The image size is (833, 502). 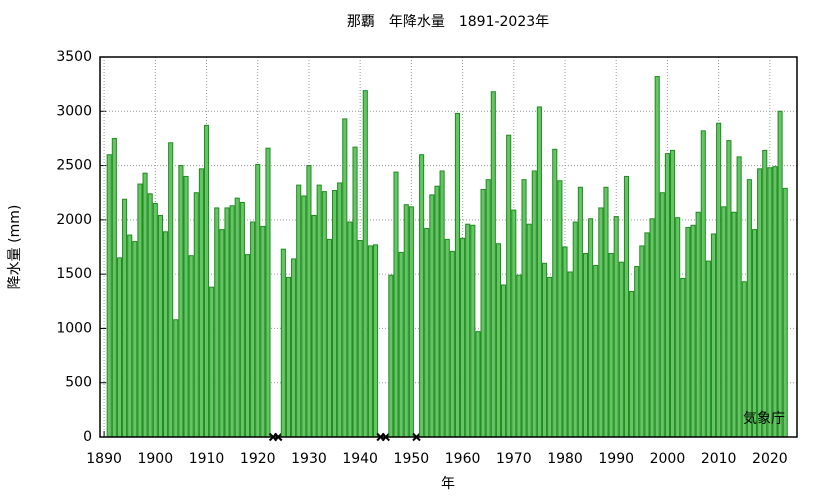 I want to click on y-tick-label: 2500, so click(x=74, y=166).